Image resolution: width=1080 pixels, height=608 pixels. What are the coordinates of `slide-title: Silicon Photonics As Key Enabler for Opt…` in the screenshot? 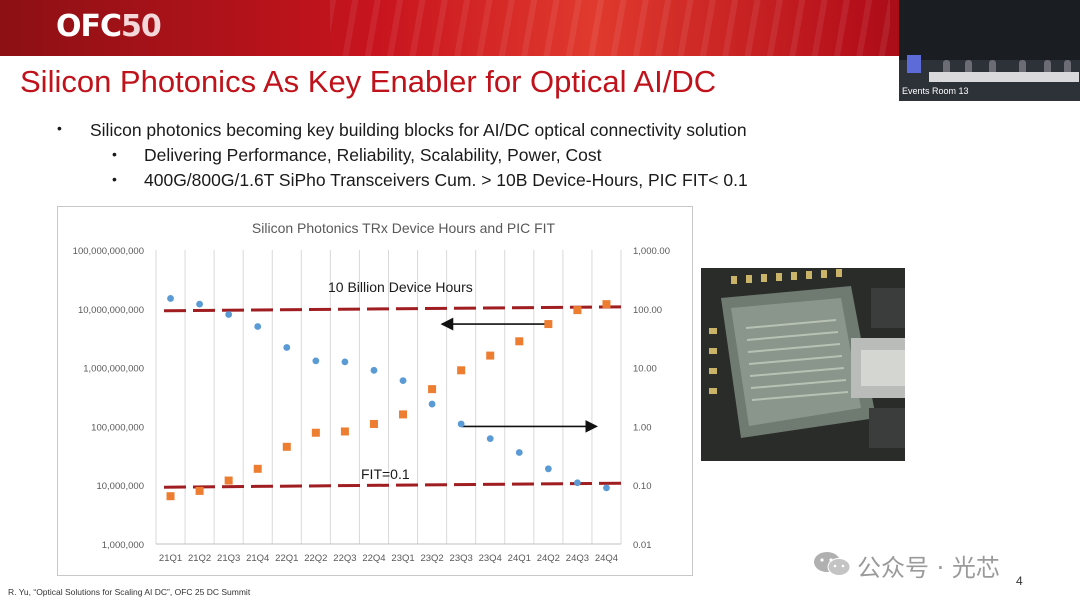 It's located at (368, 81).